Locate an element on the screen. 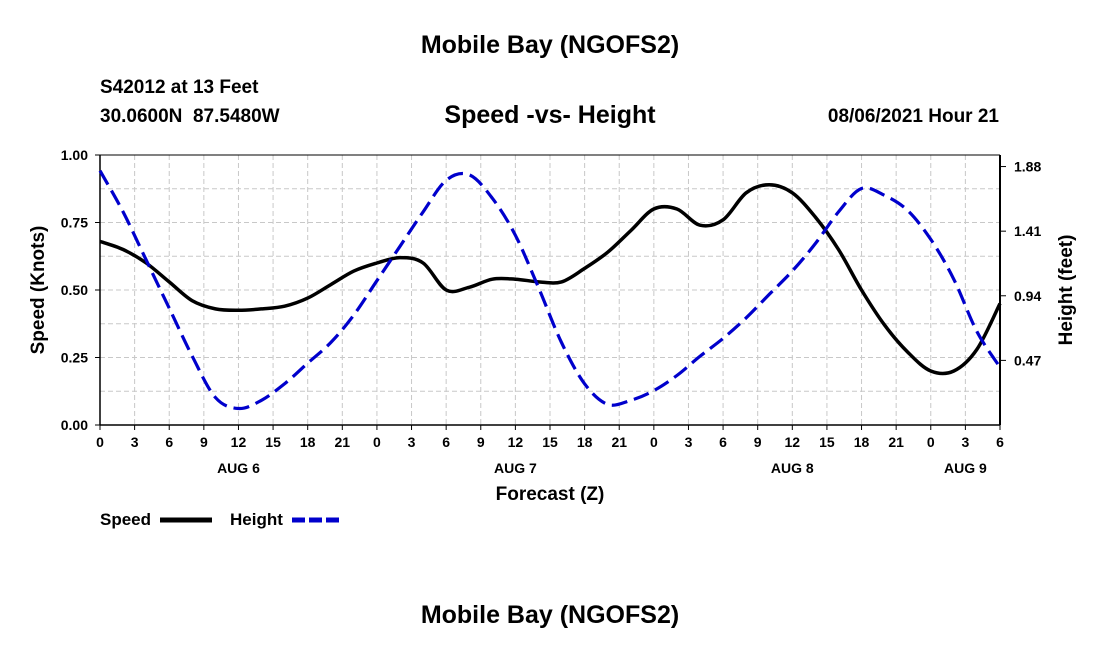  y-left-tick-label: 1.00 is located at coordinates (74, 155).